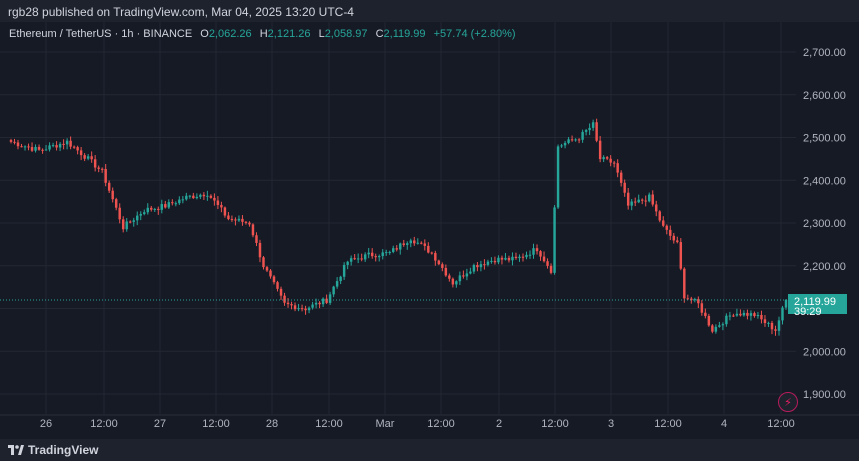 The width and height of the screenshot is (859, 461). What do you see at coordinates (788, 402) in the screenshot?
I see `lightning-icon: ⚡` at bounding box center [788, 402].